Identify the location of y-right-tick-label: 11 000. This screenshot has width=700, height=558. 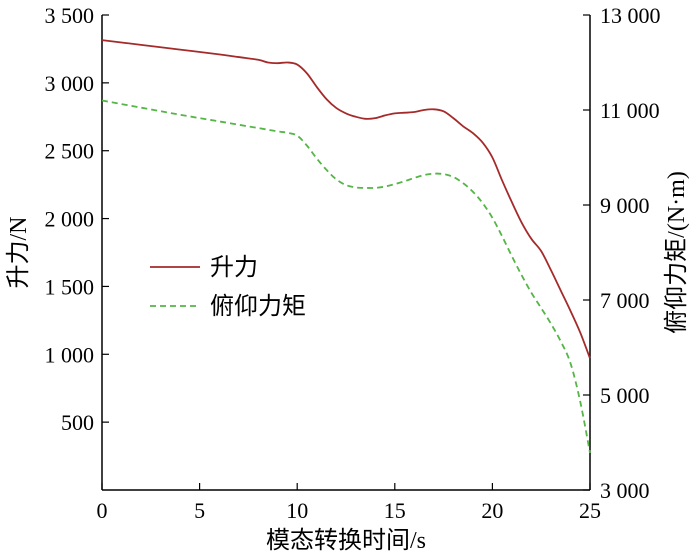
(630, 110).